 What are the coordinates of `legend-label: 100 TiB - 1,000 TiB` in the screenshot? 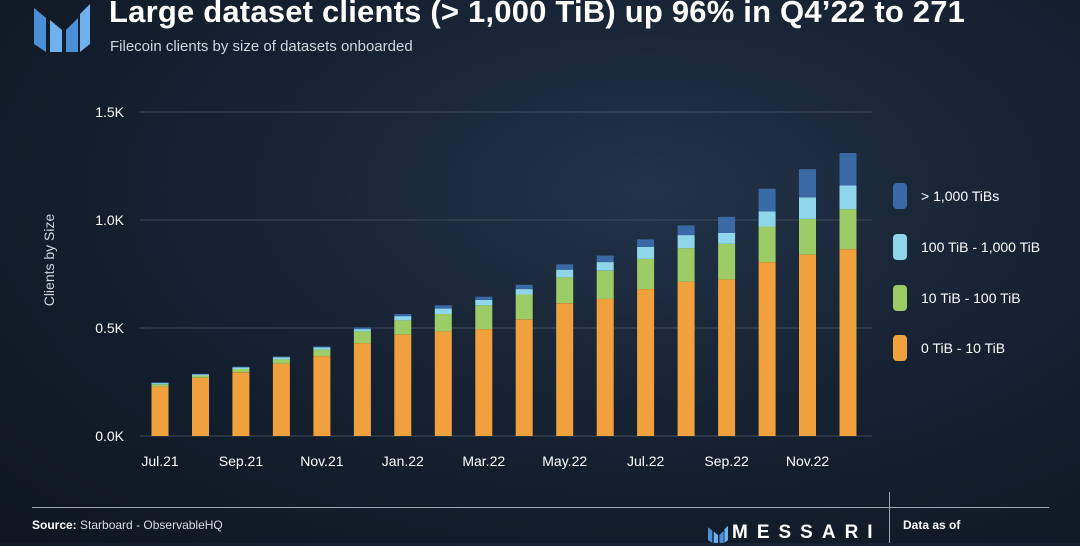 It's located at (980, 247).